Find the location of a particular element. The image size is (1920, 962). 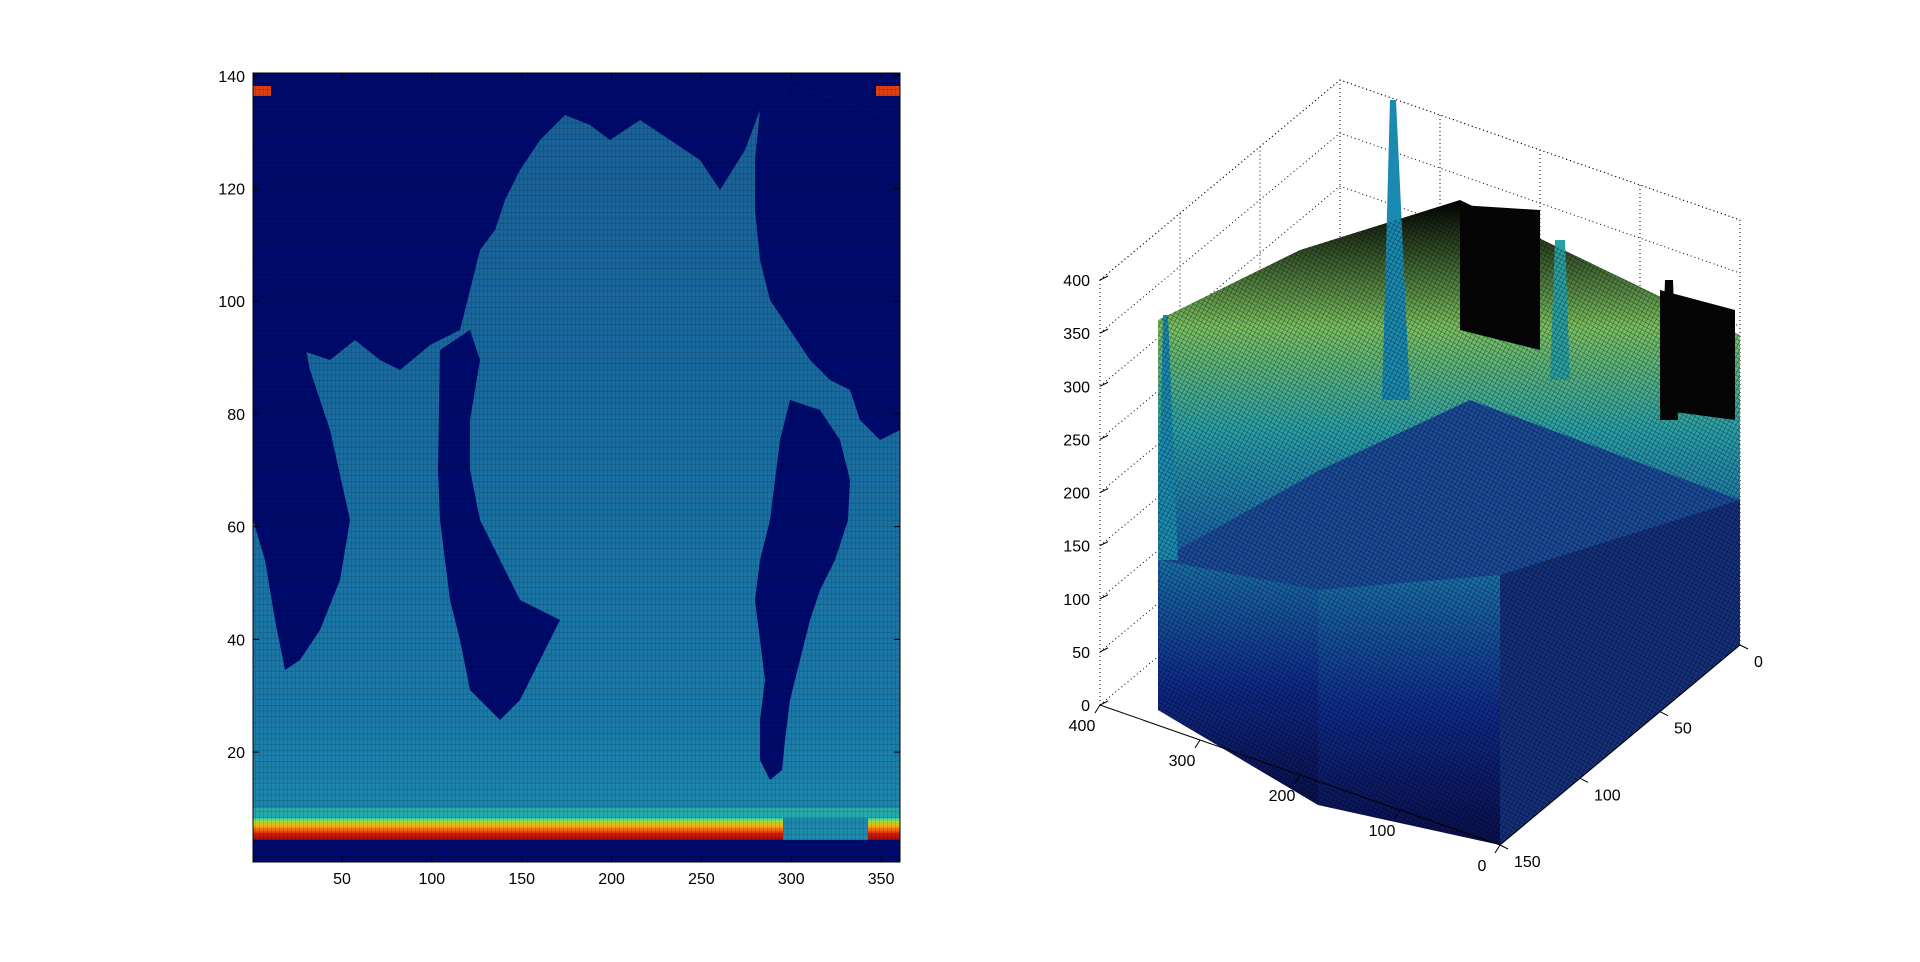

x-tick-label: 200 is located at coordinates (611, 879).